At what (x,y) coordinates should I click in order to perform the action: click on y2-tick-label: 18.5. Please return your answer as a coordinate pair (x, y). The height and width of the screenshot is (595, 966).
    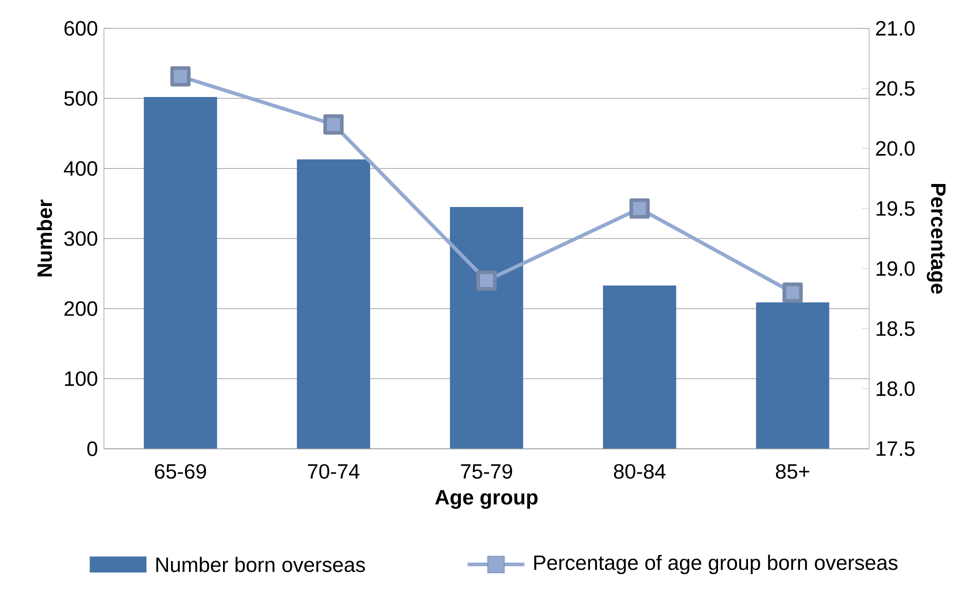
    Looking at the image, I should click on (895, 328).